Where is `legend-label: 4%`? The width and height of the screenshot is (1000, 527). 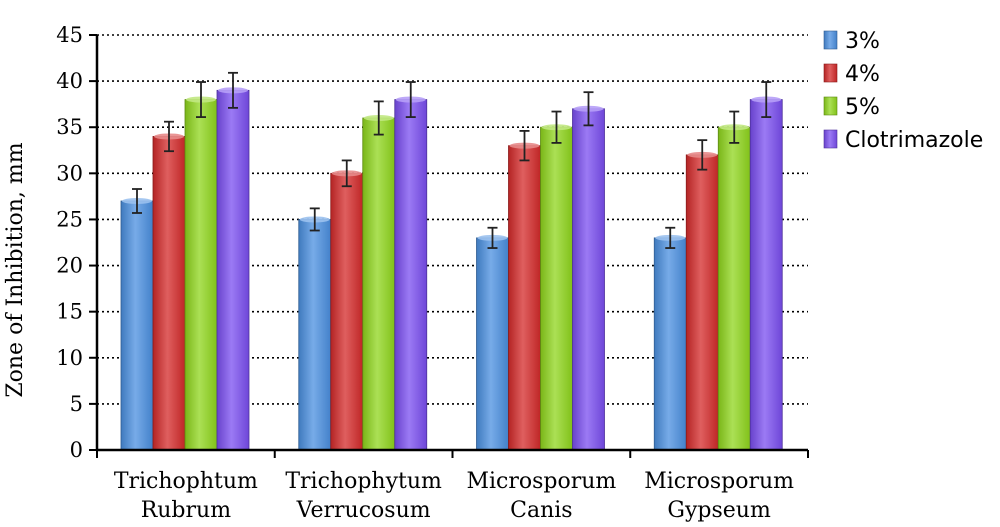
legend-label: 4% is located at coordinates (862, 74).